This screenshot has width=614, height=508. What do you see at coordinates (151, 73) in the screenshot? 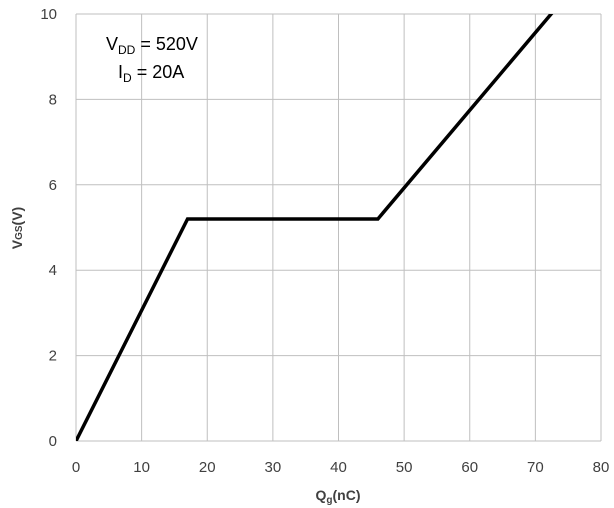
I see `annotation-id: ID = 20A` at bounding box center [151, 73].